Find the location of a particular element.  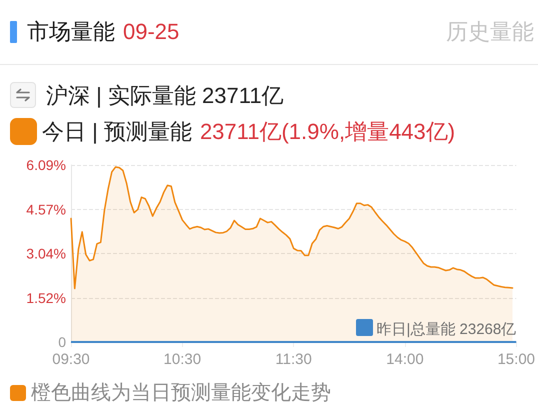

y-tick-label: 0 is located at coordinates (62, 342).